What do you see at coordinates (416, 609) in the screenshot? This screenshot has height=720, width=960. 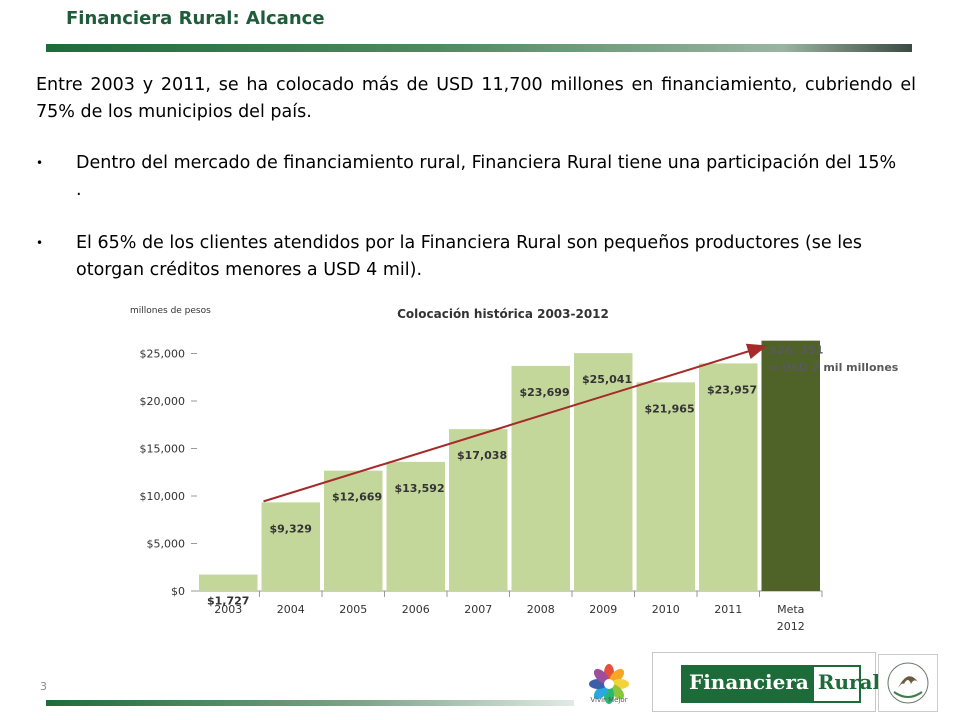 I see `x-tick-label: 2006` at bounding box center [416, 609].